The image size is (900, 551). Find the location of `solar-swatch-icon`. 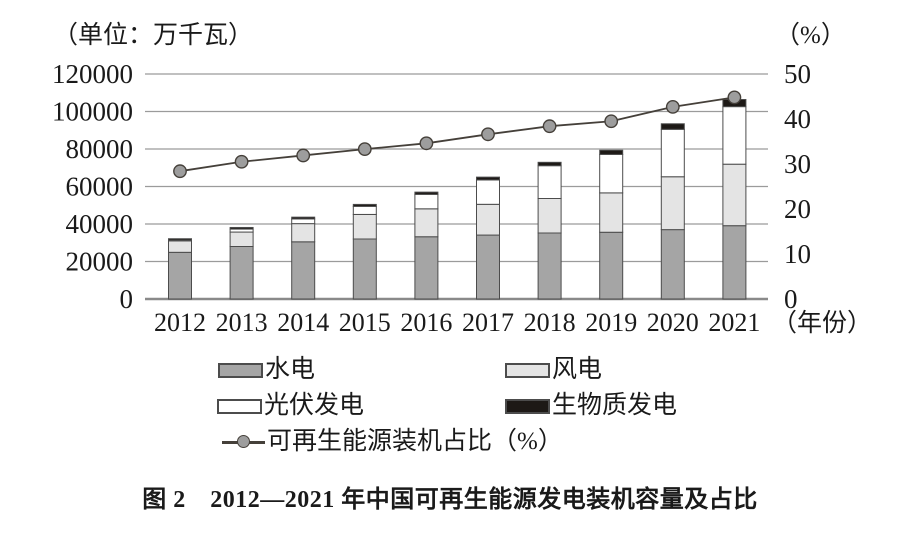

solar-swatch-icon is located at coordinates (239, 406).